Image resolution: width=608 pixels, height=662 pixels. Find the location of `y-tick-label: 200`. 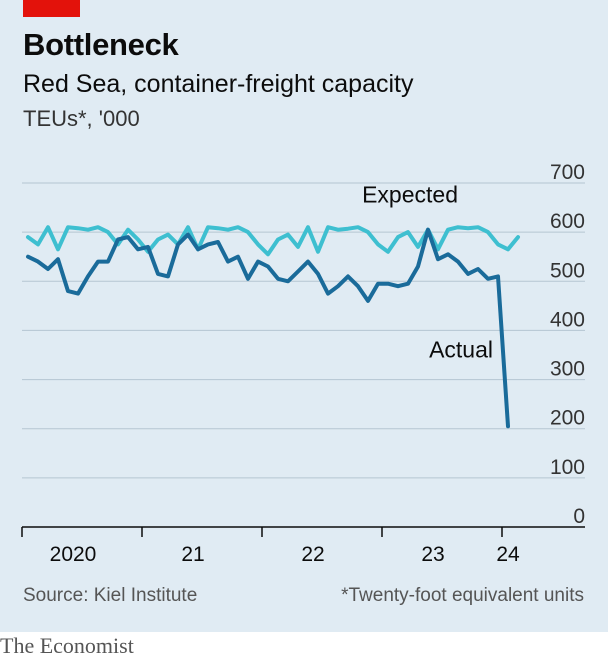

y-tick-label: 200 is located at coordinates (567, 418).